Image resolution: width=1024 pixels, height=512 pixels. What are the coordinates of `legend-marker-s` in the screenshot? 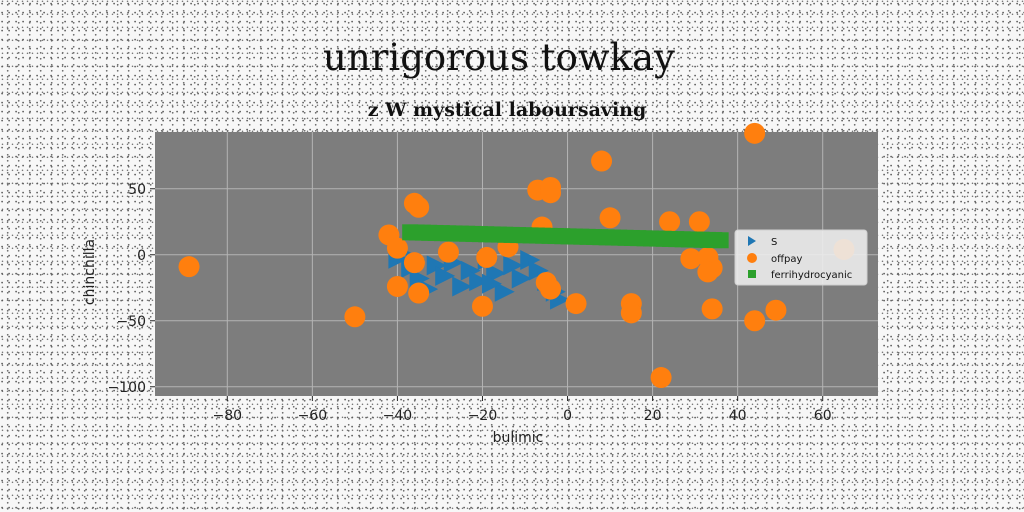 It's located at (752, 241).